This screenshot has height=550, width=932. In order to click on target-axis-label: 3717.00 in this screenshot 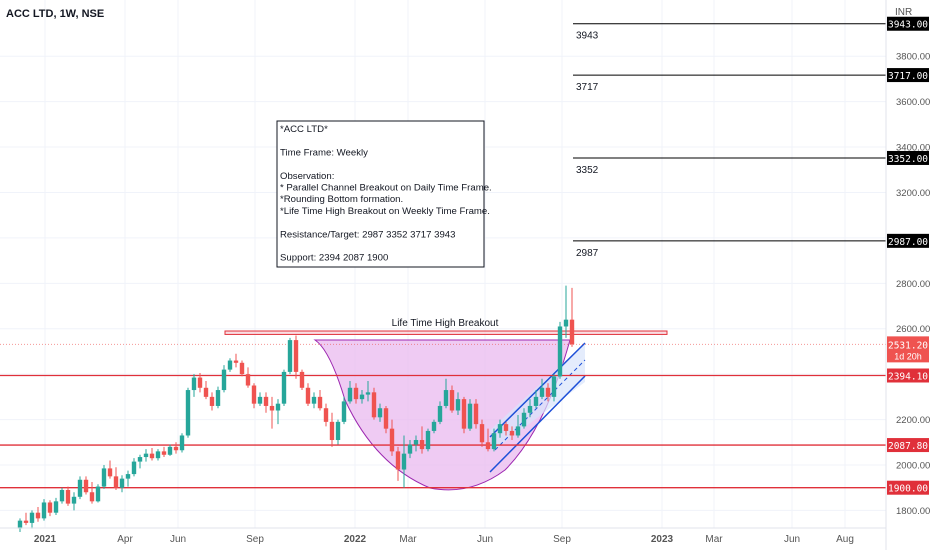, I will do `click(908, 76)`.